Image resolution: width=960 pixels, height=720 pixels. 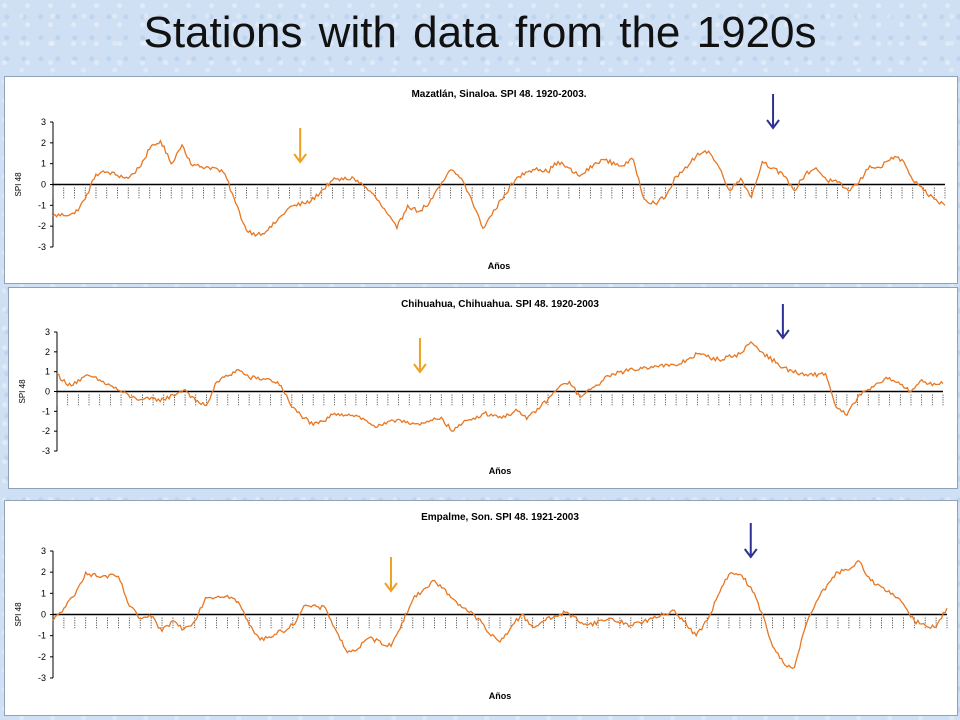 I want to click on slide-title: Stations with data from the 1920s, so click(x=480, y=32).